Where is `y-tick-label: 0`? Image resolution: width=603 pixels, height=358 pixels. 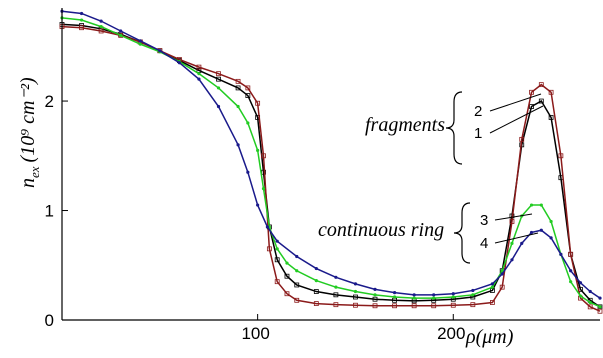 y-tick-label: 0 is located at coordinates (49, 320).